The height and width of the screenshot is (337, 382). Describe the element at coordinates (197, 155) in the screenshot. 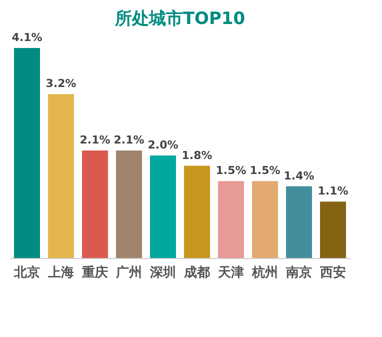

I see `data-label: 1.8%` at that location.